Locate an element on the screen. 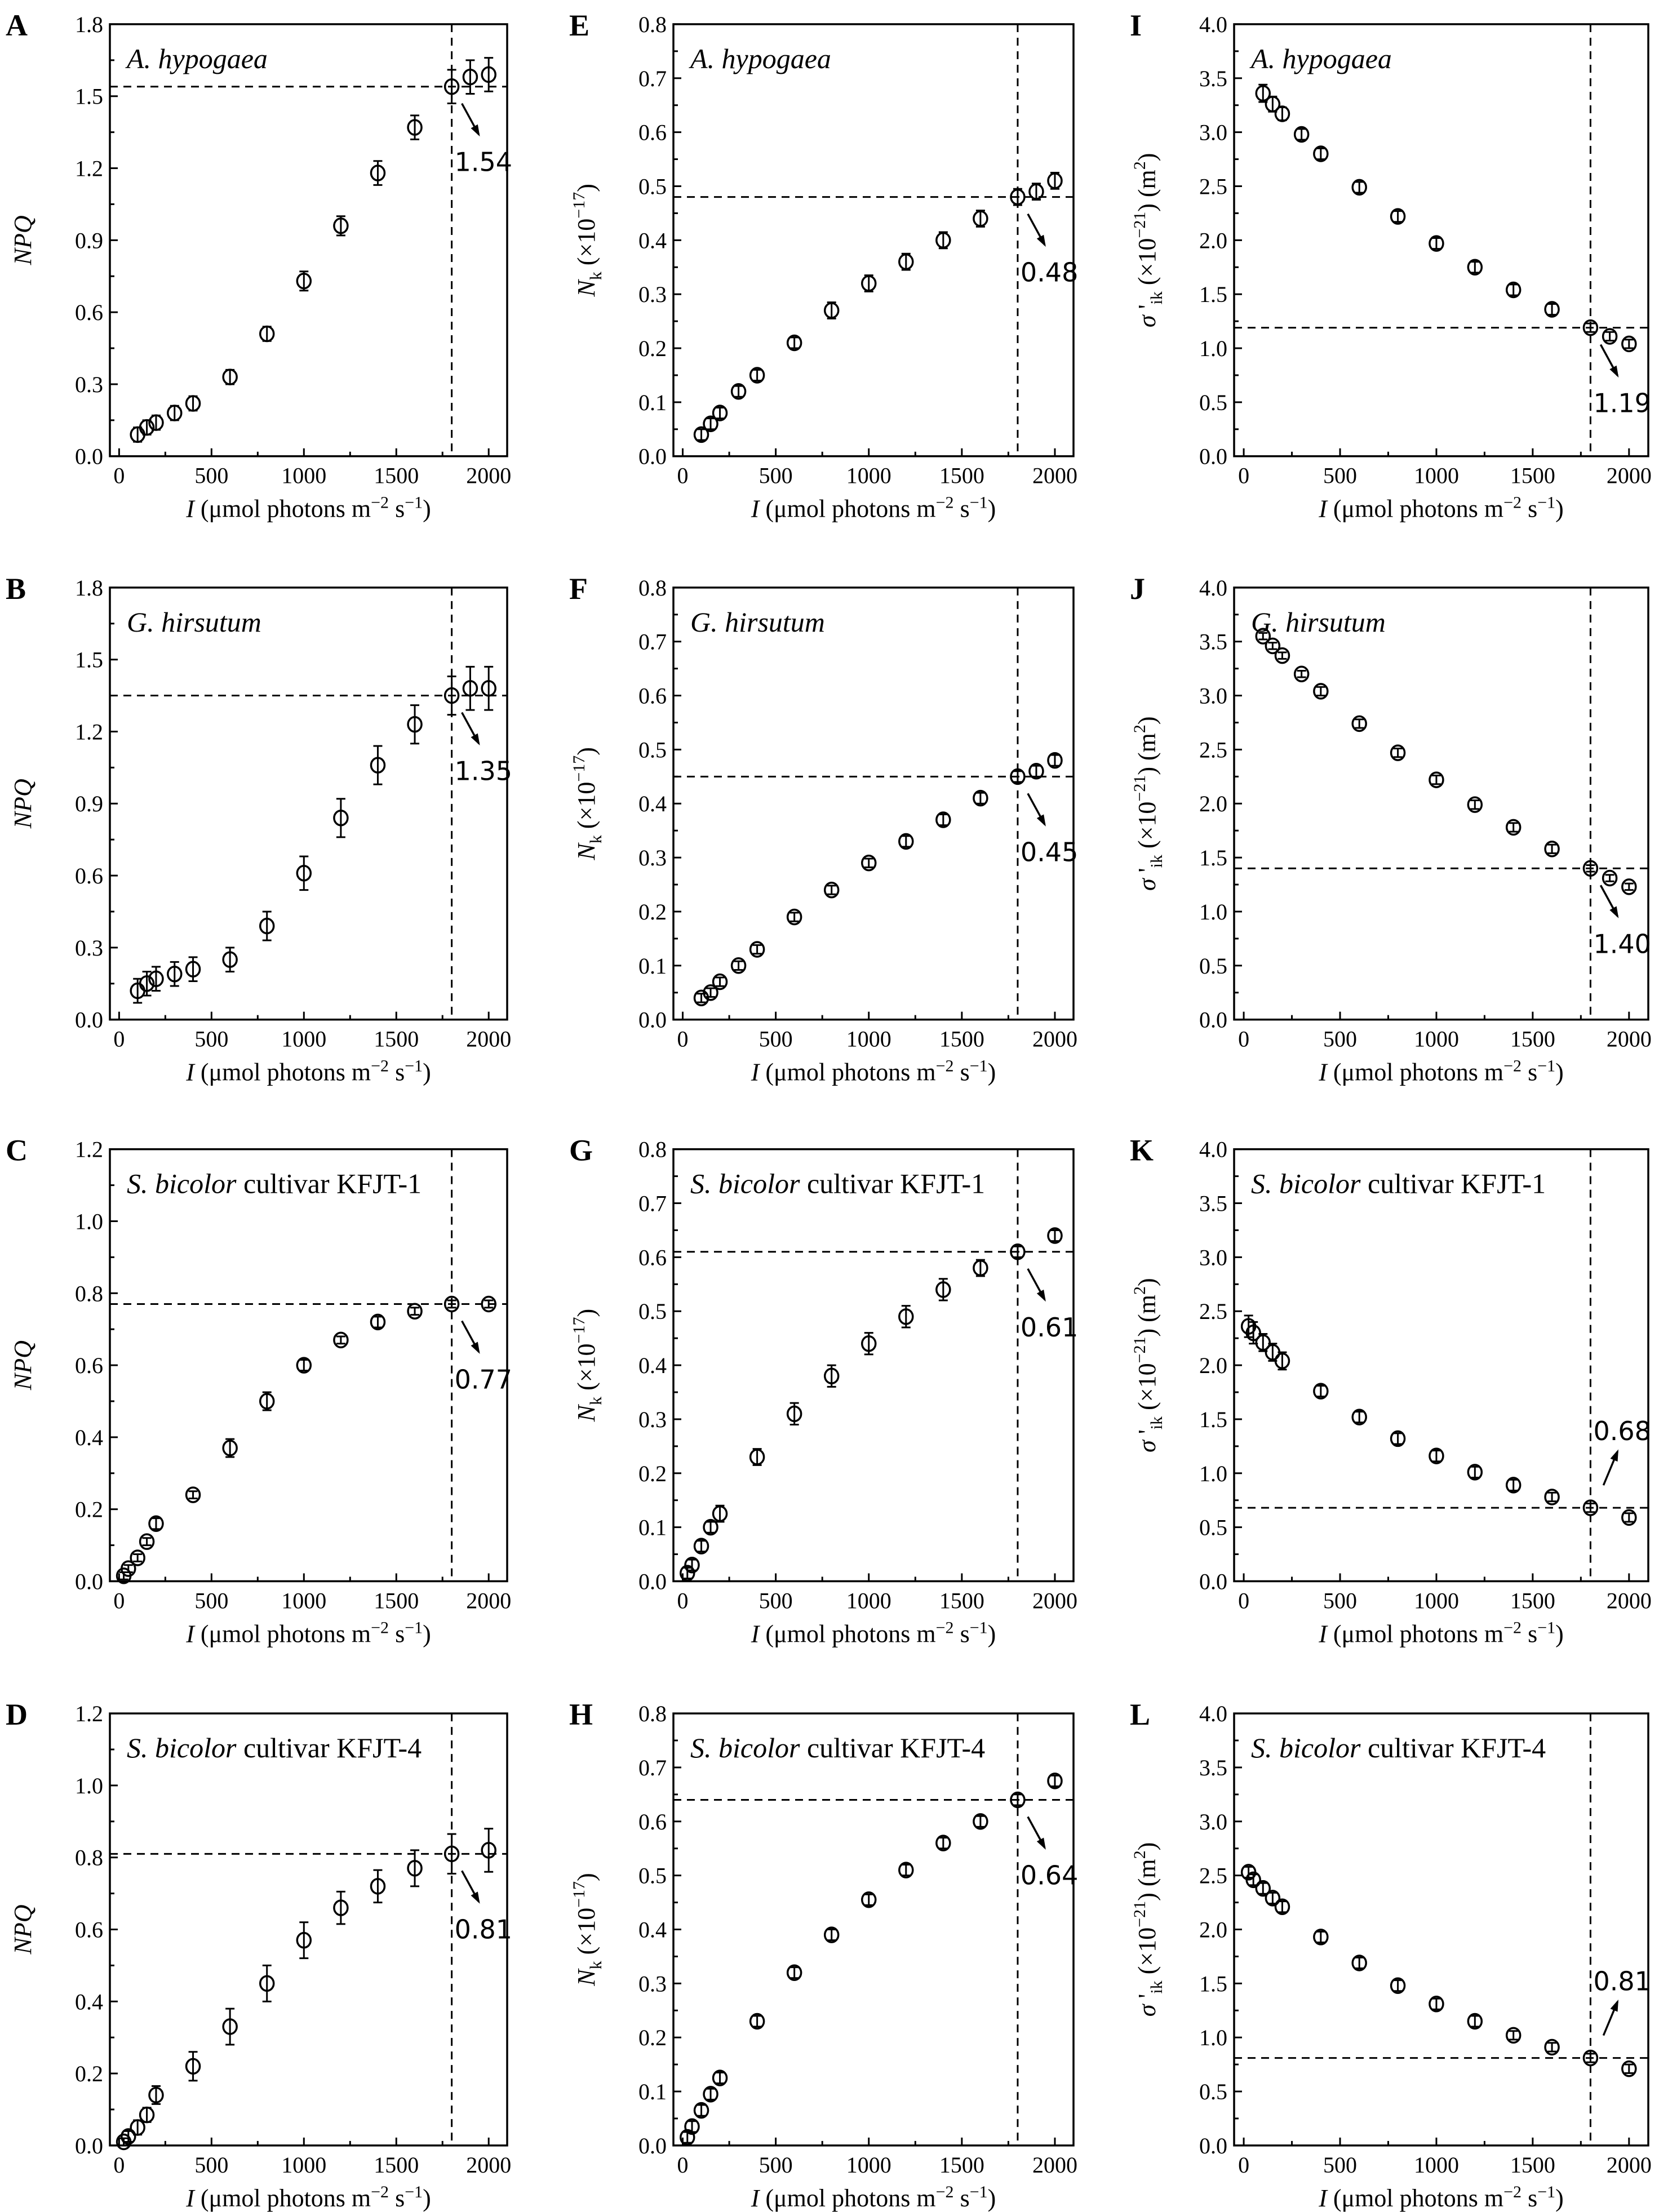 The height and width of the screenshot is (2212, 1659). x-tick-label: 1000 is located at coordinates (304, 2165).